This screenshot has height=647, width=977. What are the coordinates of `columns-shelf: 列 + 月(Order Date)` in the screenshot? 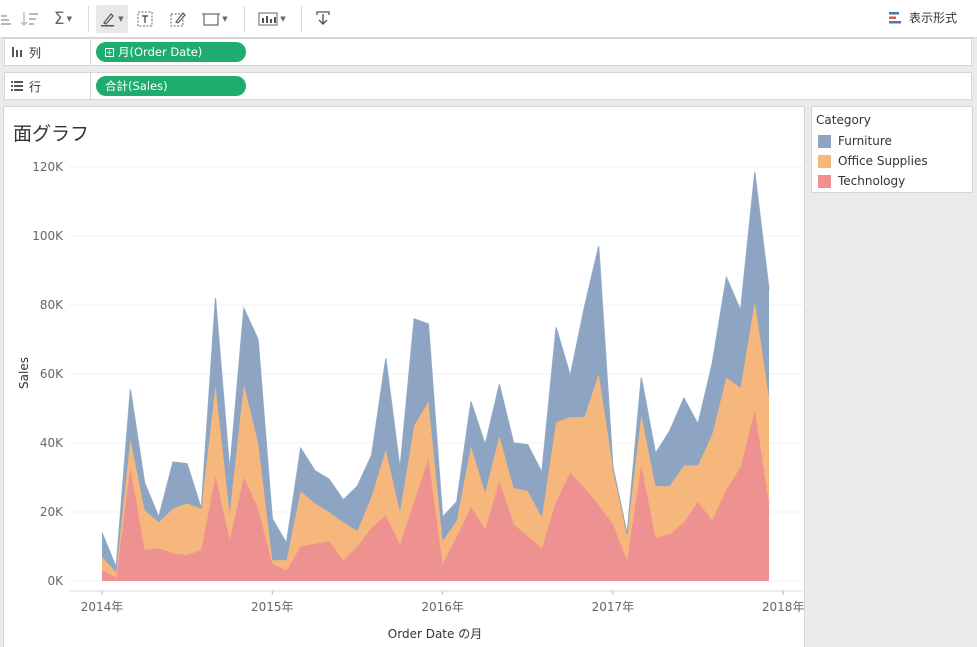 It's located at (488, 52).